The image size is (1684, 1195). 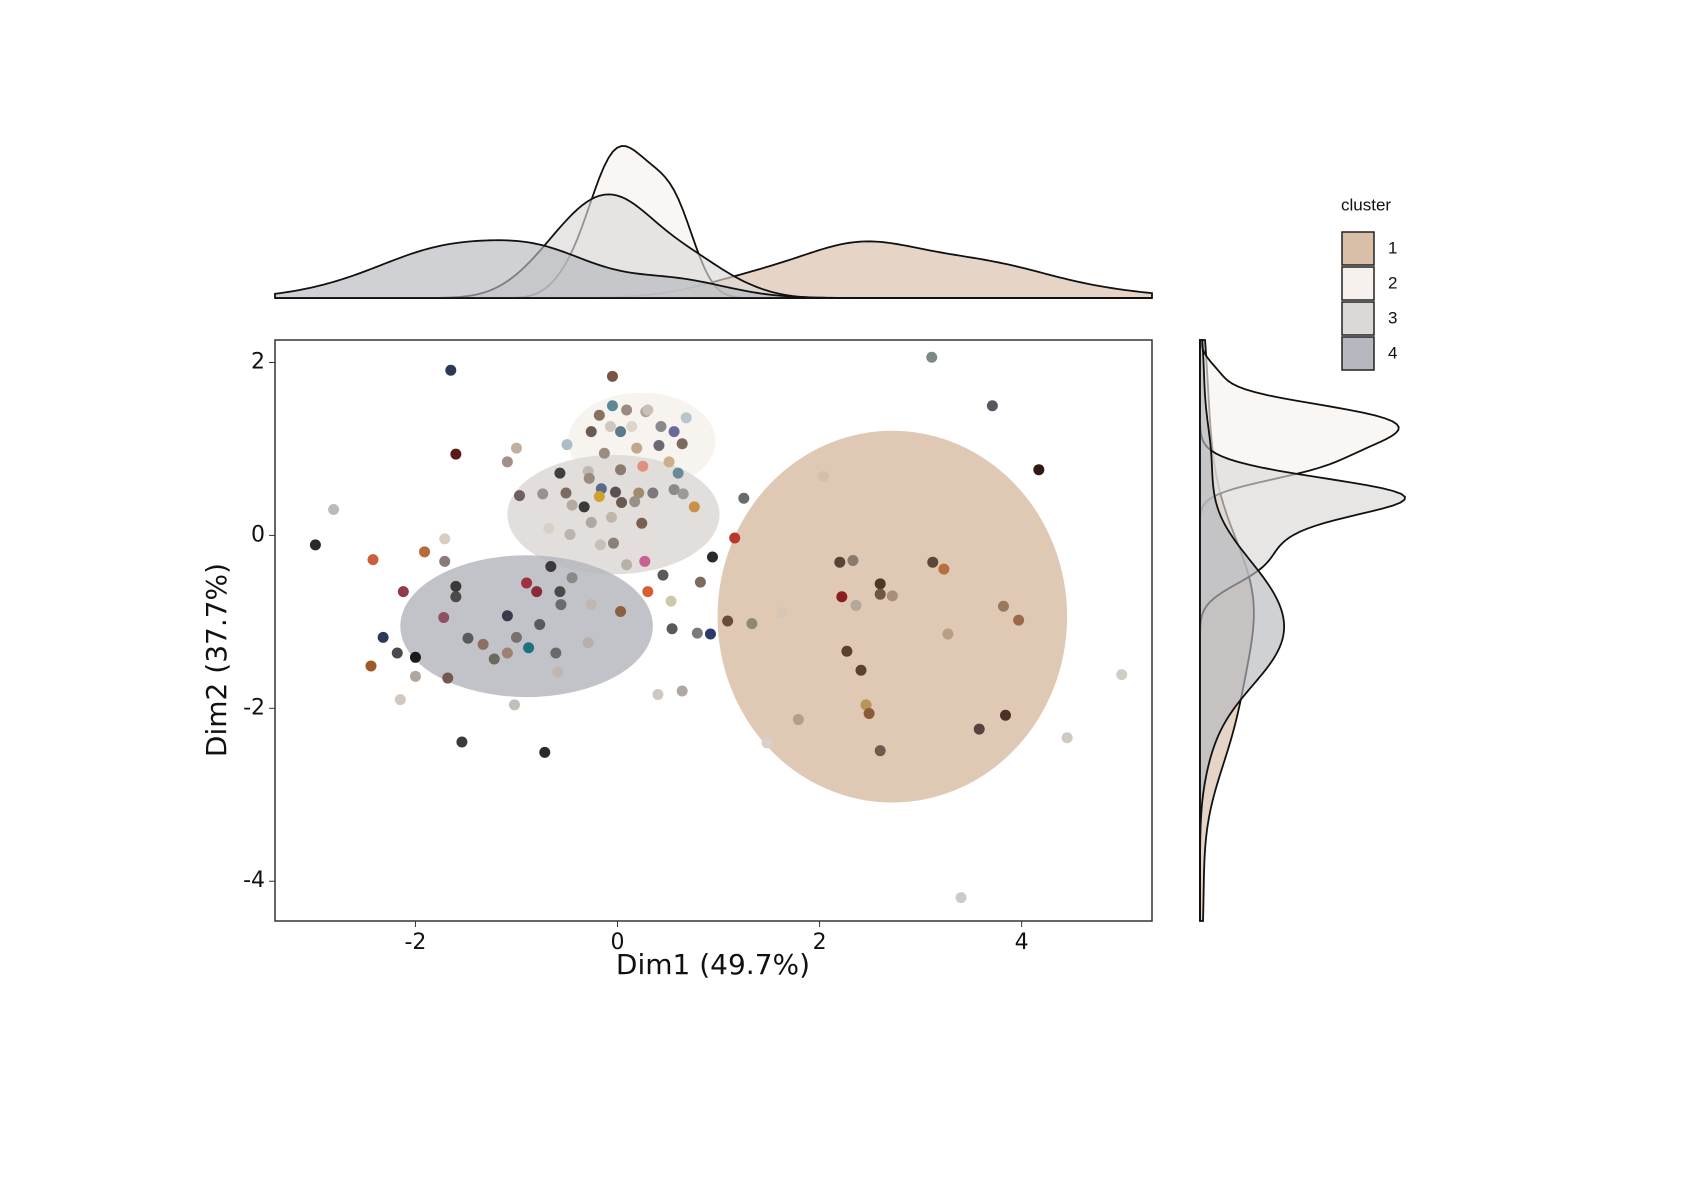 I want to click on x-tick-label: 0, so click(x=618, y=942).